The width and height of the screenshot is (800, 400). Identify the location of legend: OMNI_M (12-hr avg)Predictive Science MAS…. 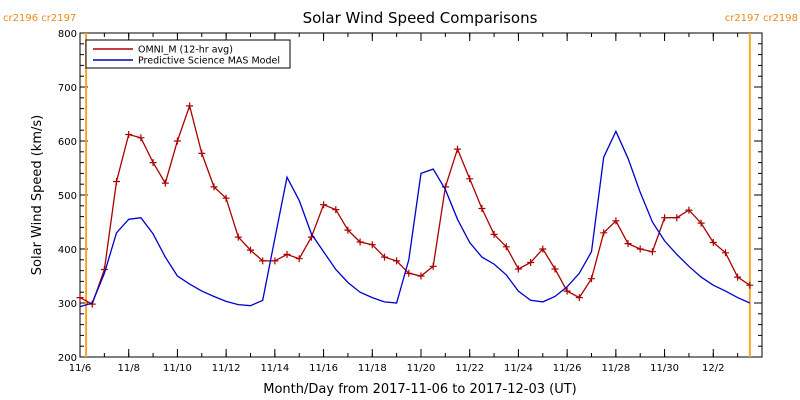
(188, 54).